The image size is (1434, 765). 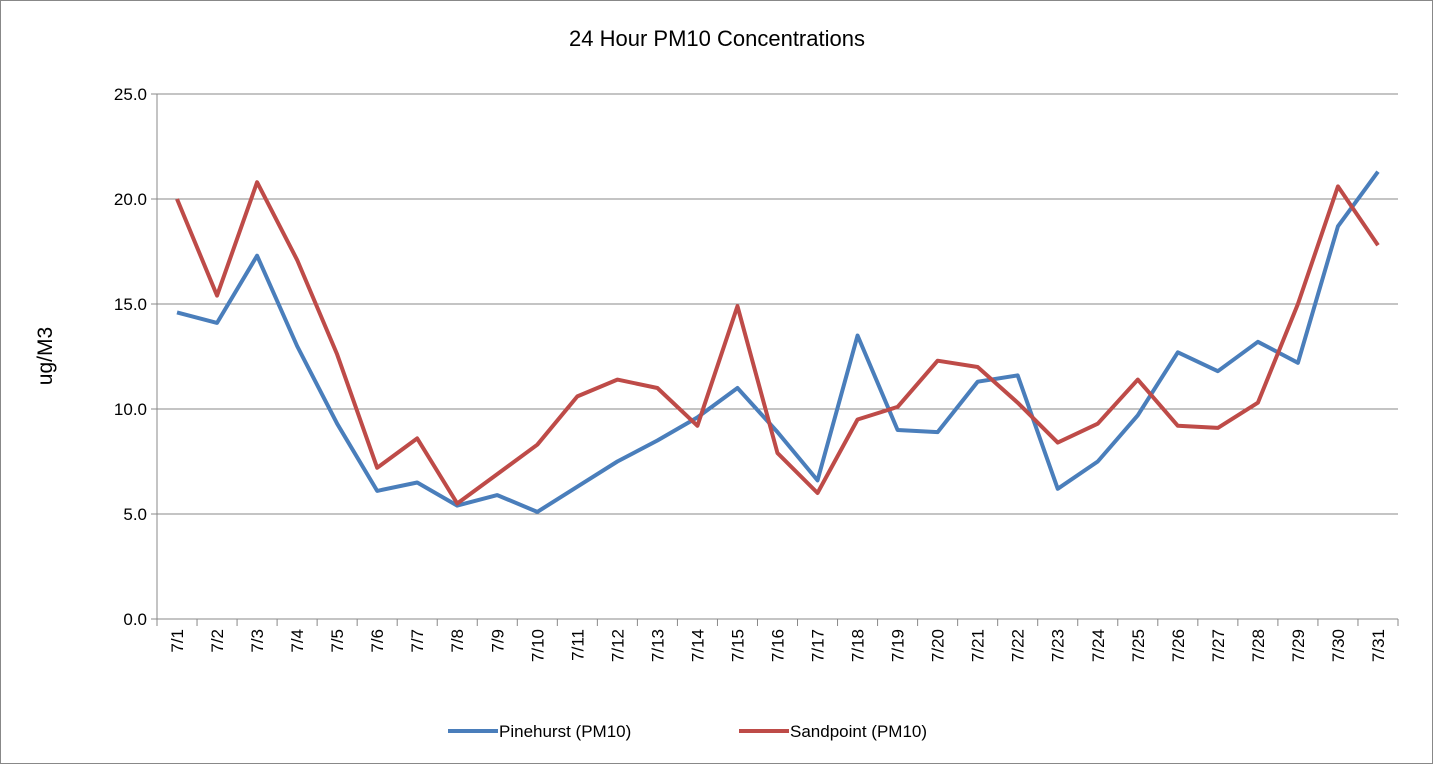 What do you see at coordinates (1178, 645) in the screenshot?
I see `x-tick-label: 7/26` at bounding box center [1178, 645].